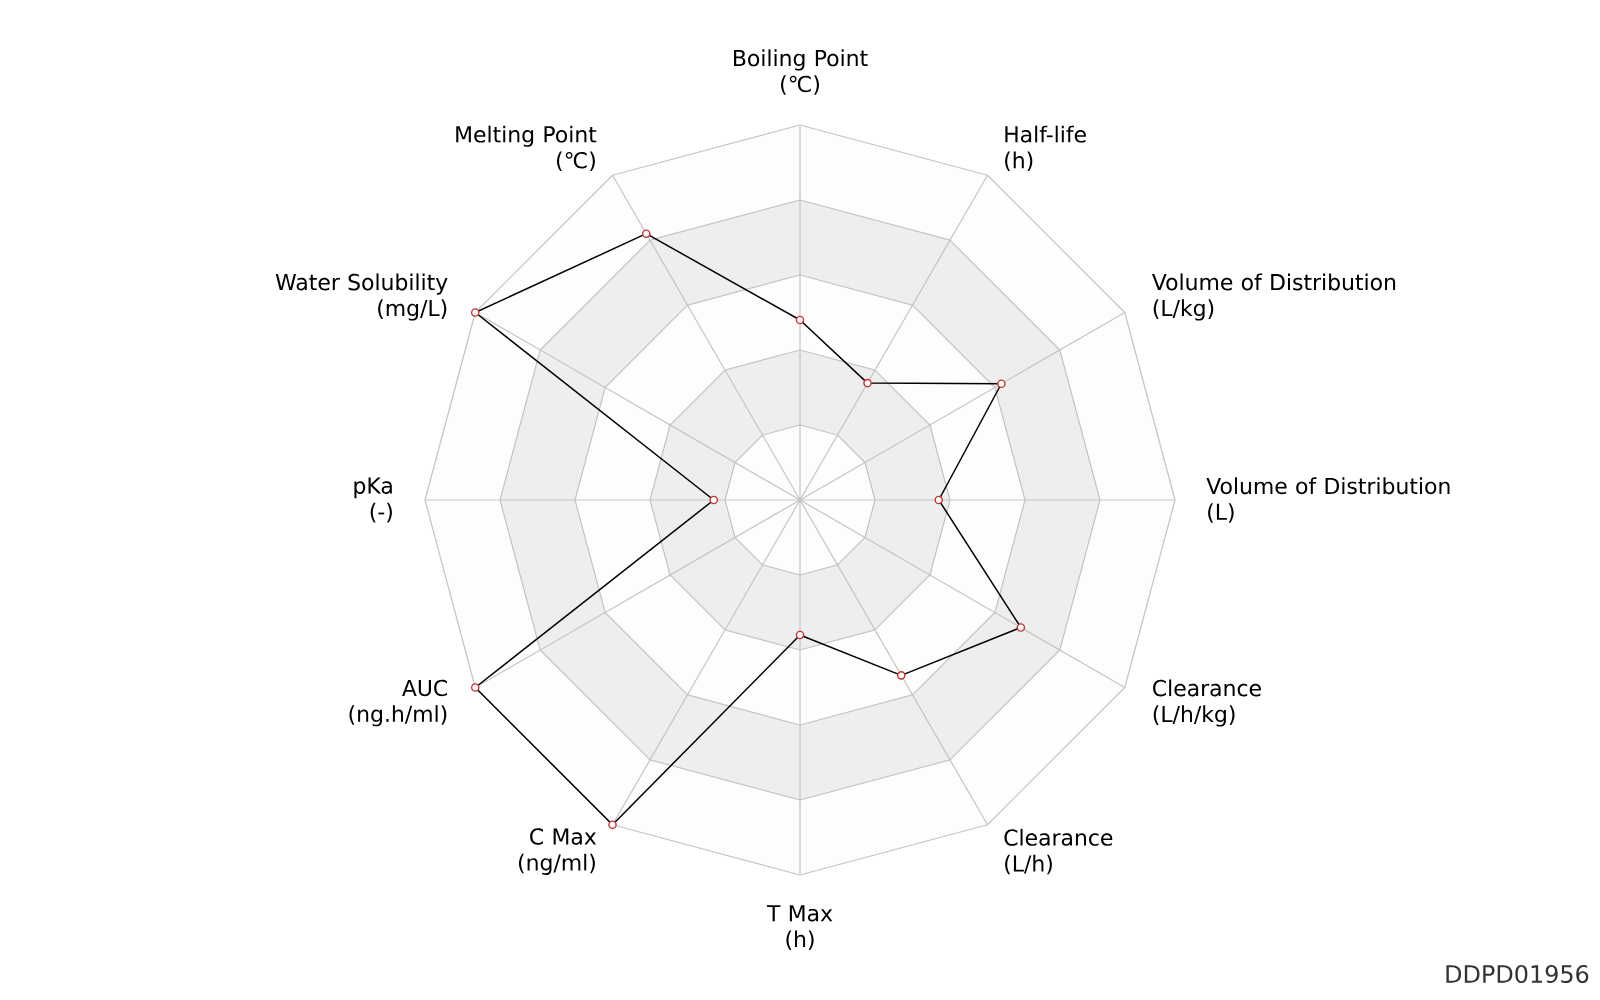  I want to click on spoke-label: Volume of Distribution (L/kg), so click(1274, 297).